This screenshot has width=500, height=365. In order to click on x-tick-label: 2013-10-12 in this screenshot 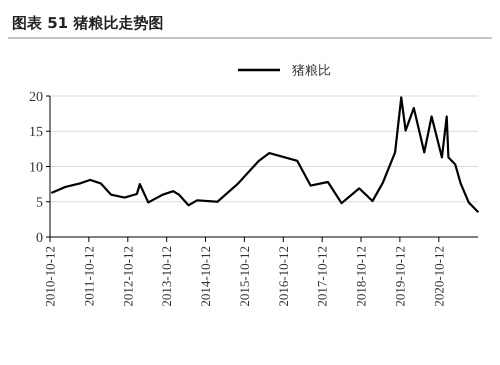, I will do `click(166, 276)`.